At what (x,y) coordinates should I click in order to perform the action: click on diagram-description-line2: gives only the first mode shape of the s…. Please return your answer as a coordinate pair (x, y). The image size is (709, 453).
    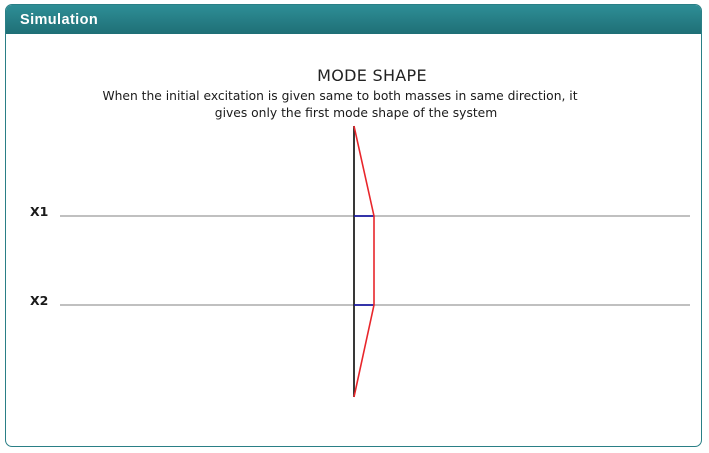
    Looking at the image, I should click on (356, 113).